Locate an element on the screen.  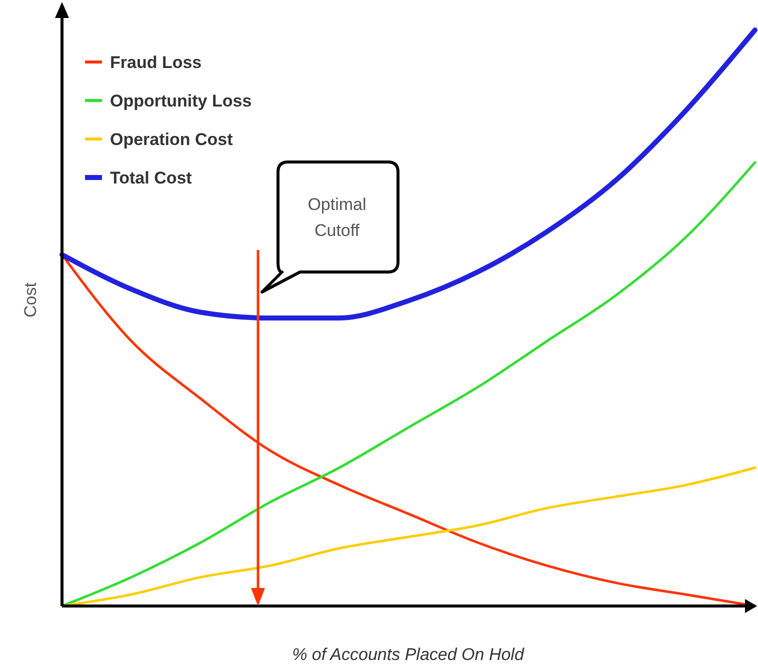
y-axis-title: Cost is located at coordinates (30, 300).